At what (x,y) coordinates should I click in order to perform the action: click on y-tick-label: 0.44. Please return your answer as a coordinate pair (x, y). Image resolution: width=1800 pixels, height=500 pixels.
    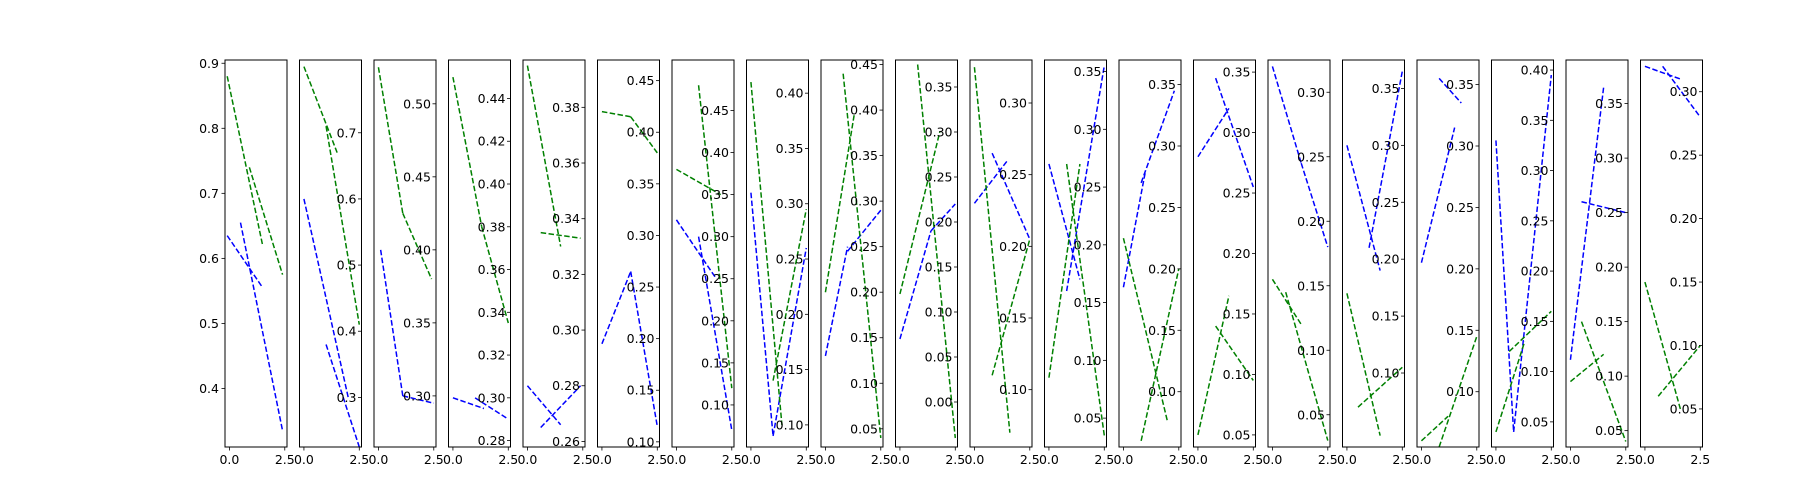
    Looking at the image, I should click on (492, 98).